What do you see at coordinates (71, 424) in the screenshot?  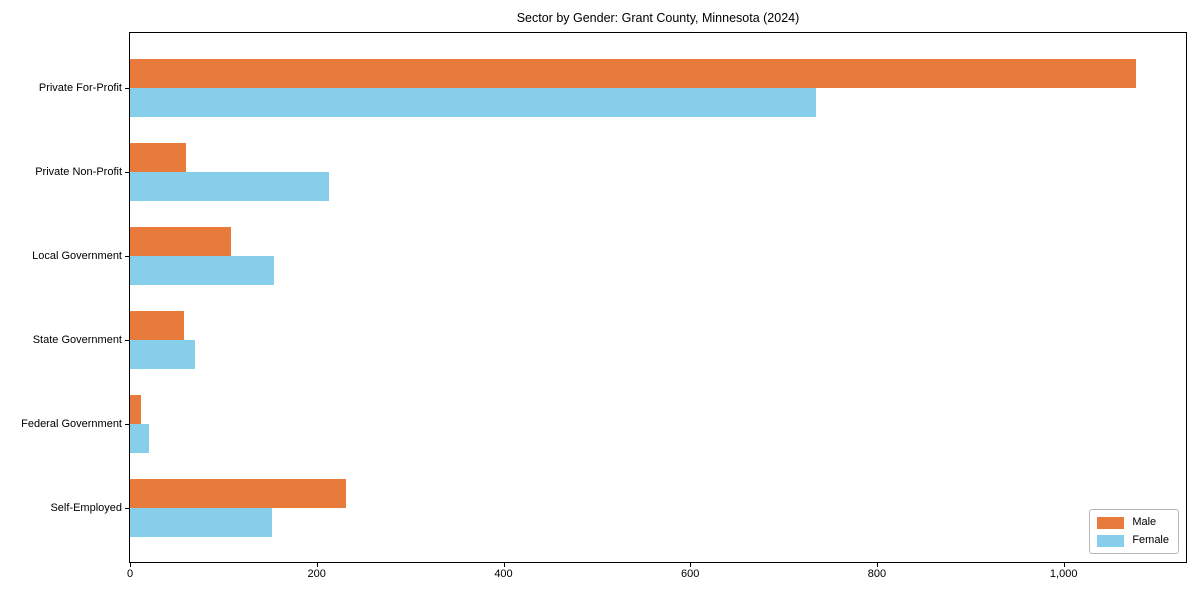 I see `y-axis-label-federal-government: Federal Government` at bounding box center [71, 424].